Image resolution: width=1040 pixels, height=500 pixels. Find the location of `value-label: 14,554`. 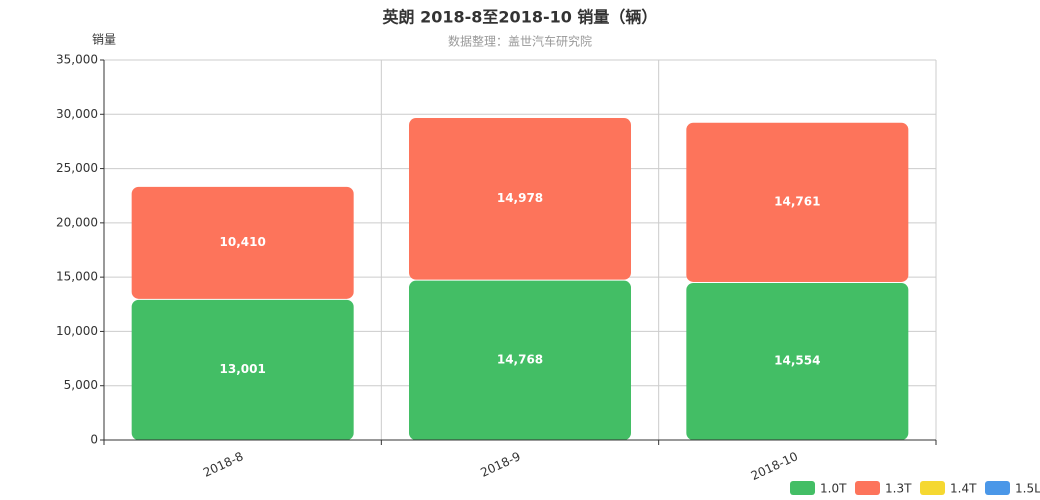

value-label: 14,554 is located at coordinates (797, 360).